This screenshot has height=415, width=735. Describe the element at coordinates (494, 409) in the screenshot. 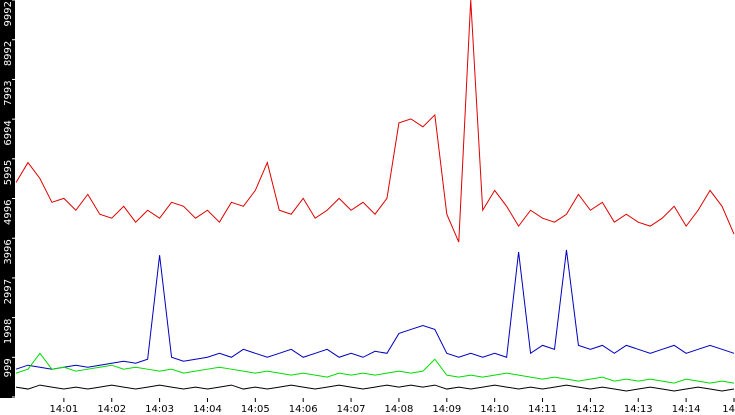

I see `x-tick-label: 14:10` at that location.